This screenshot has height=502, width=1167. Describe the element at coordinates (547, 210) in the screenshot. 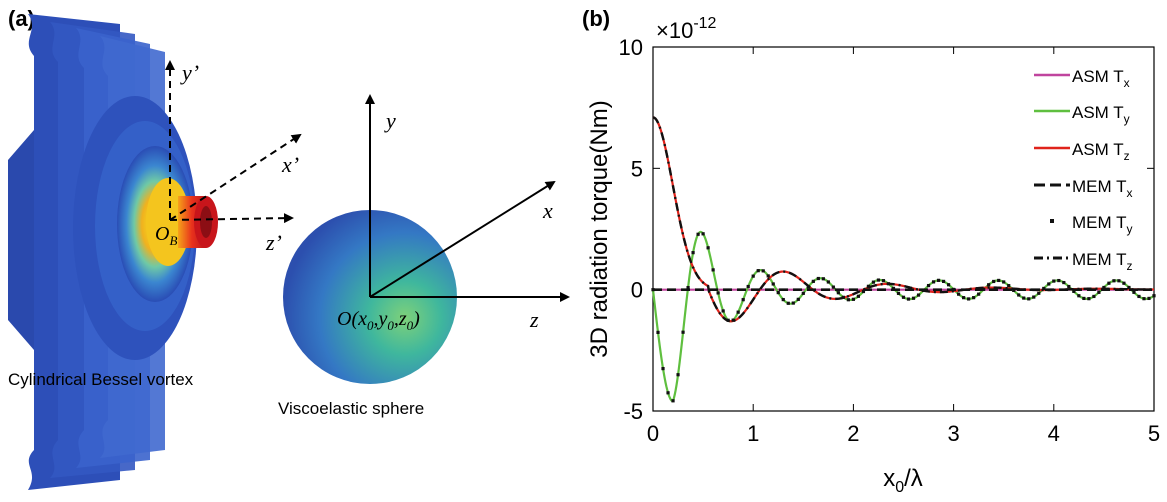

I see `sphere-x-label: x` at that location.